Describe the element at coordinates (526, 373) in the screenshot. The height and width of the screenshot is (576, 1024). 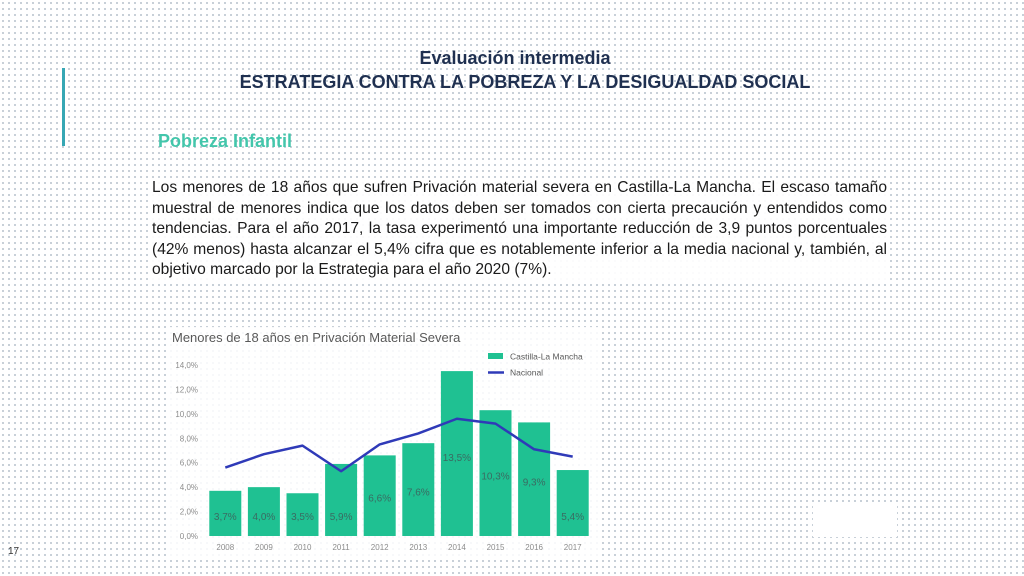
I see `legend-label-nacional: Nacional` at that location.